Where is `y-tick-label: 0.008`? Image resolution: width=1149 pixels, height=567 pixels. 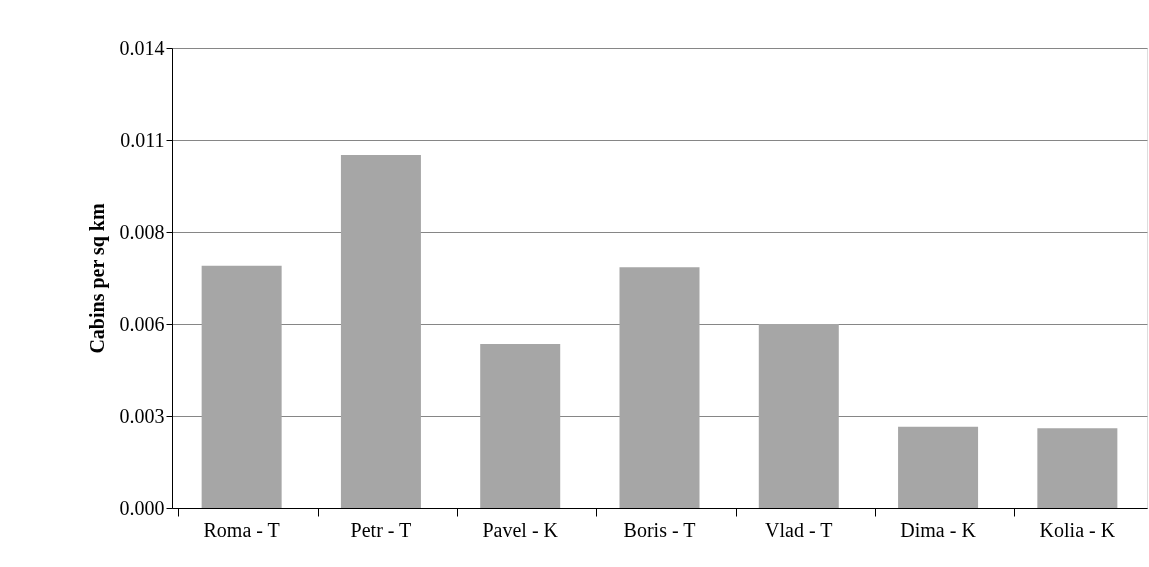
y-tick-label: 0.008 is located at coordinates (142, 231).